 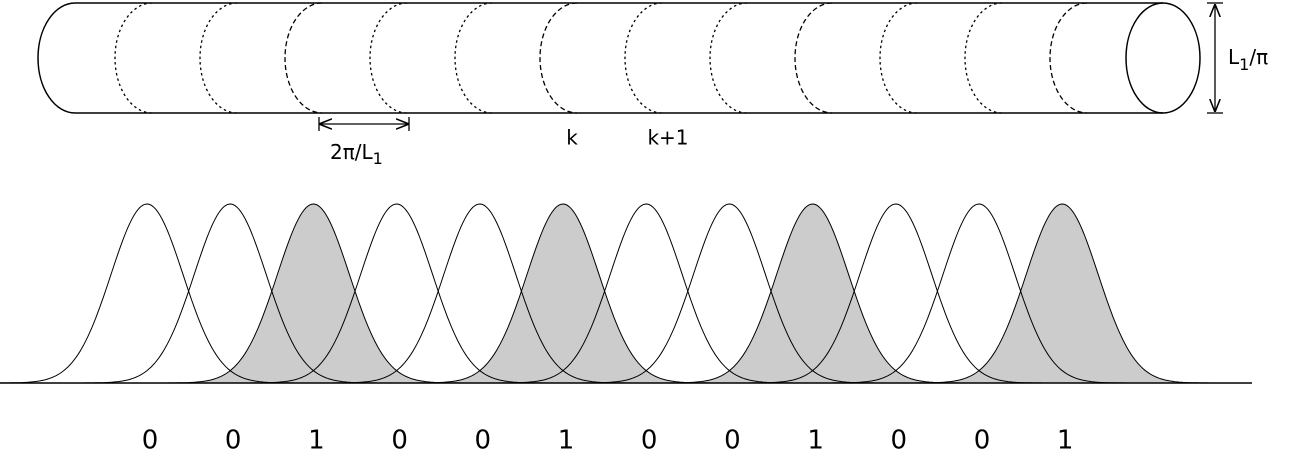 What do you see at coordinates (572, 138) in the screenshot?
I see `index-label: k` at bounding box center [572, 138].